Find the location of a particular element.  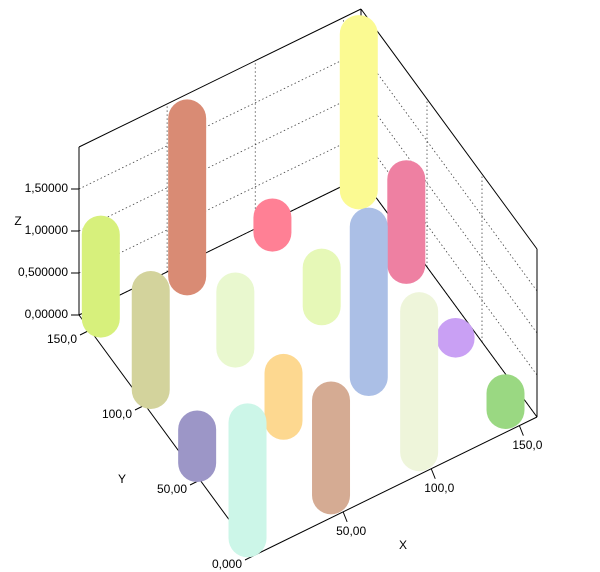

y-tick-label: 100,0 is located at coordinates (117, 414).